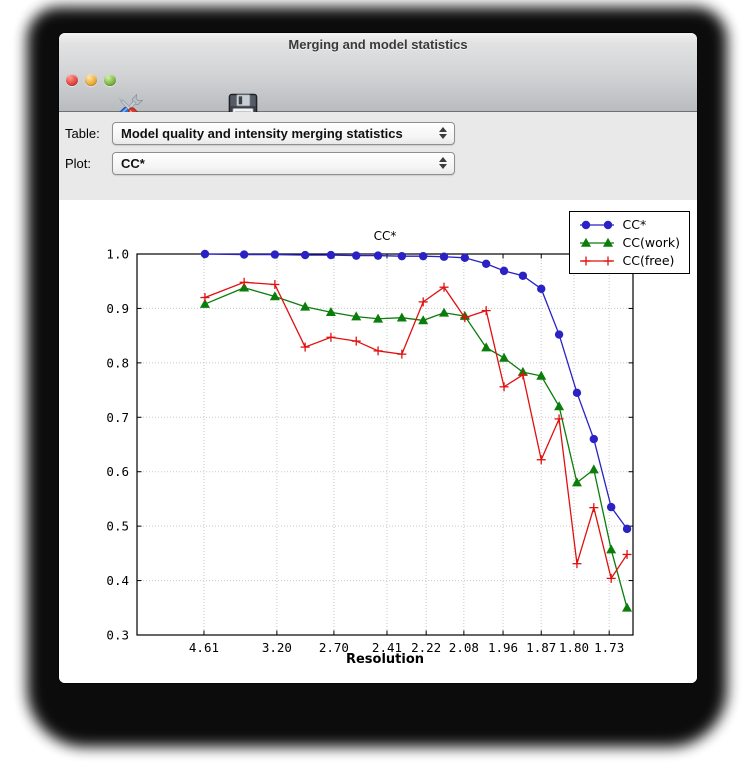 Image resolution: width=754 pixels, height=764 pixels. I want to click on legend-entry-ccstar: CC*, so click(628, 224).